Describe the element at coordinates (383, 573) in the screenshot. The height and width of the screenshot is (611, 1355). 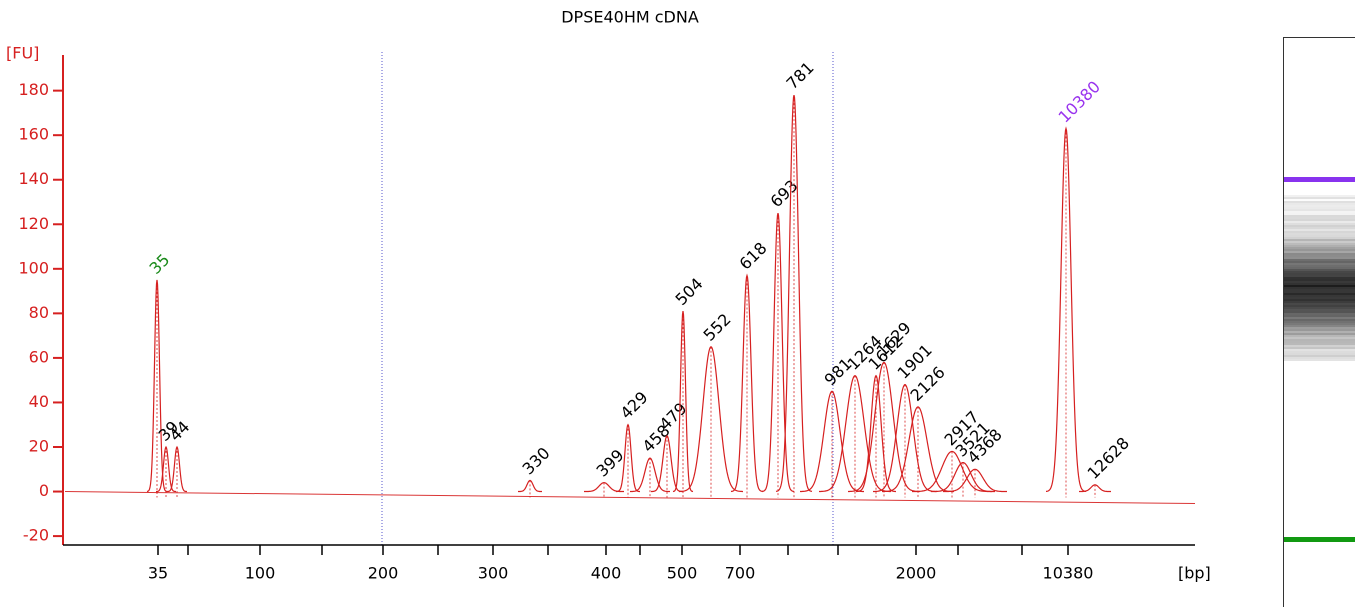
I see `x-tick-label: 200` at that location.